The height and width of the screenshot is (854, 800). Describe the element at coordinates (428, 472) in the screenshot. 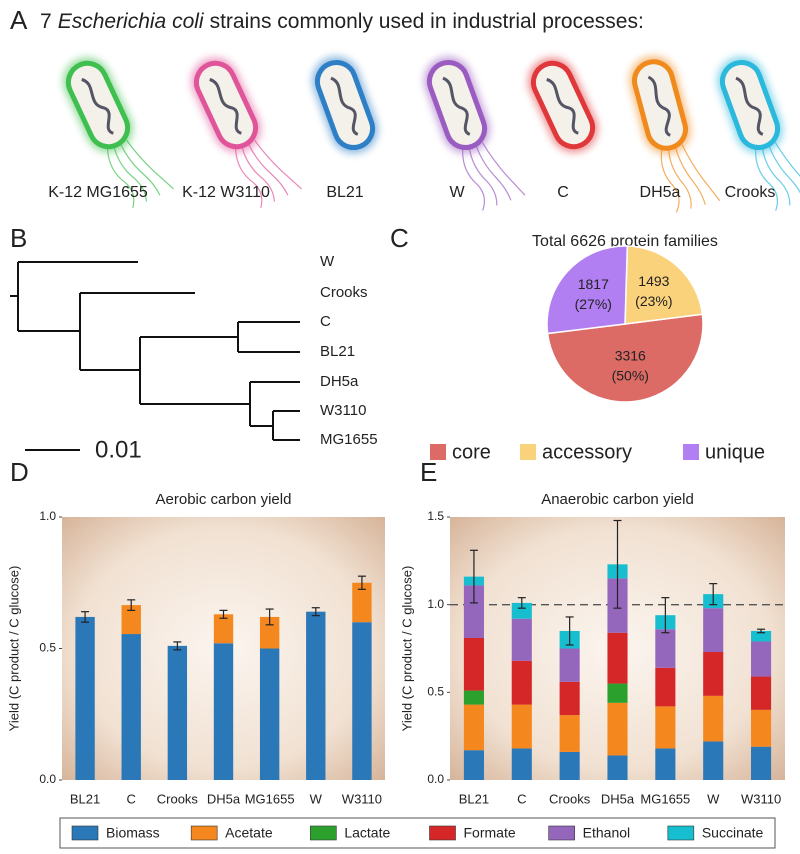

I see `panel-label: E` at that location.